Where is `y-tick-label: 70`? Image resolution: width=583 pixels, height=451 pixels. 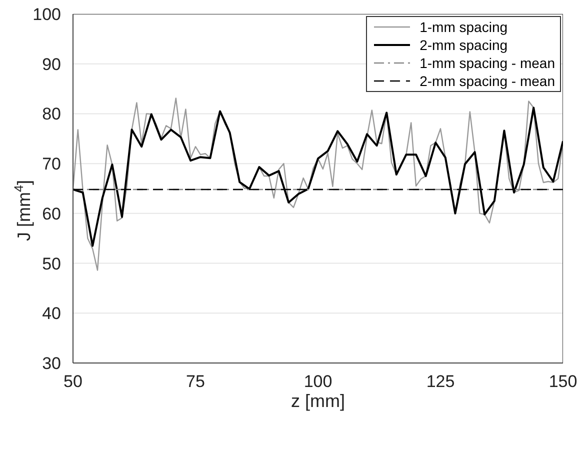 y-tick-label: 70 is located at coordinates (51, 164).